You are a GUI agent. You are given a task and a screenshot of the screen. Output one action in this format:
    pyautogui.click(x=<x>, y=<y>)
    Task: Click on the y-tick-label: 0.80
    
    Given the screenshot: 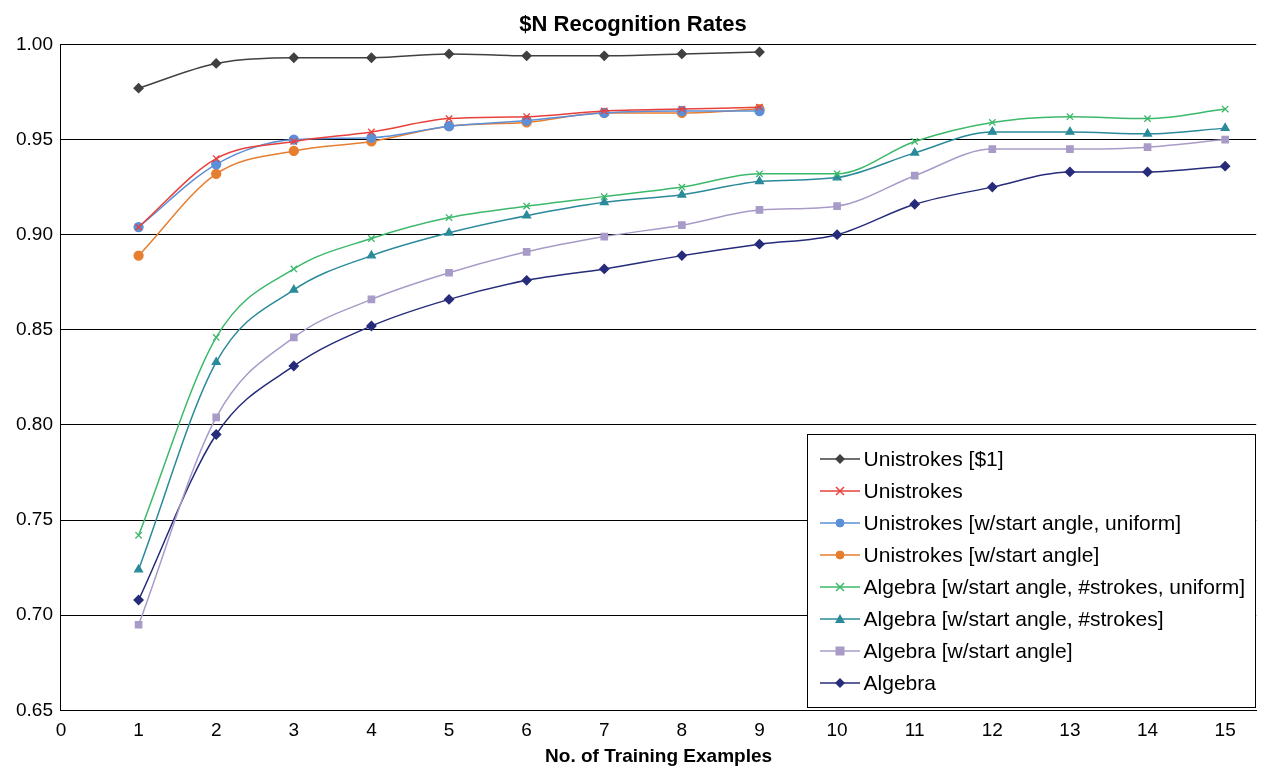 What is the action you would take?
    pyautogui.click(x=34, y=424)
    